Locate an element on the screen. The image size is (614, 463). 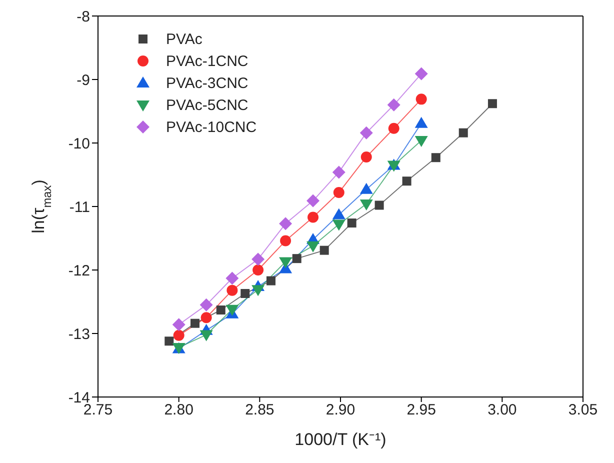
legend-label: PVAc-5CNC is located at coordinates (207, 105).